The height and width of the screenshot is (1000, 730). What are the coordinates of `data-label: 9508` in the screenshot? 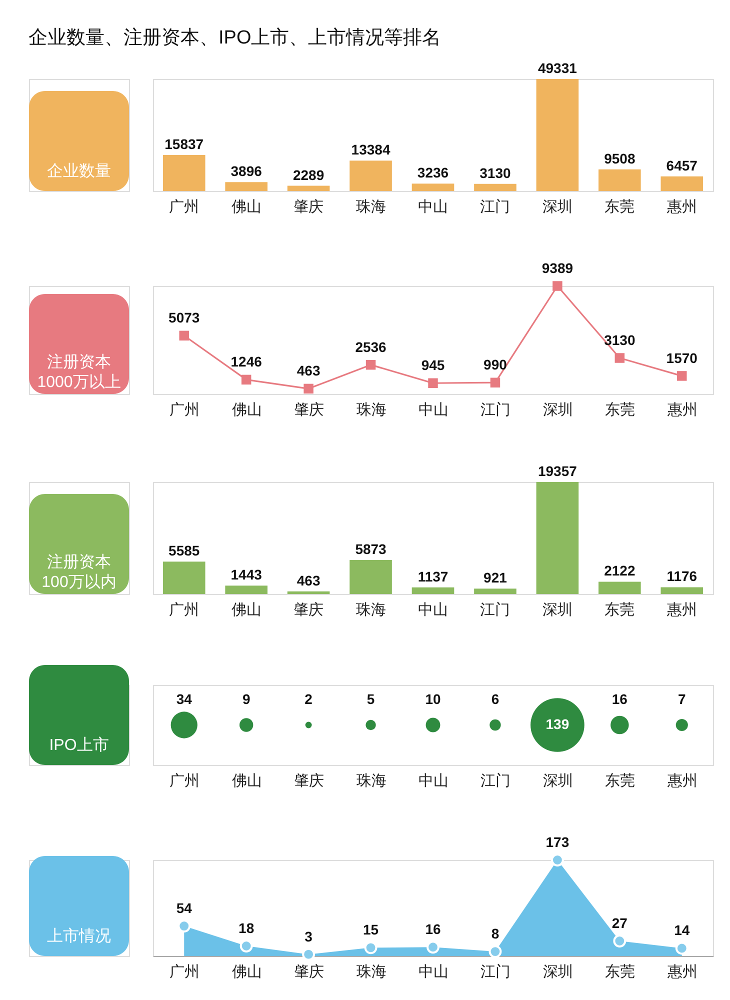 It's located at (620, 158).